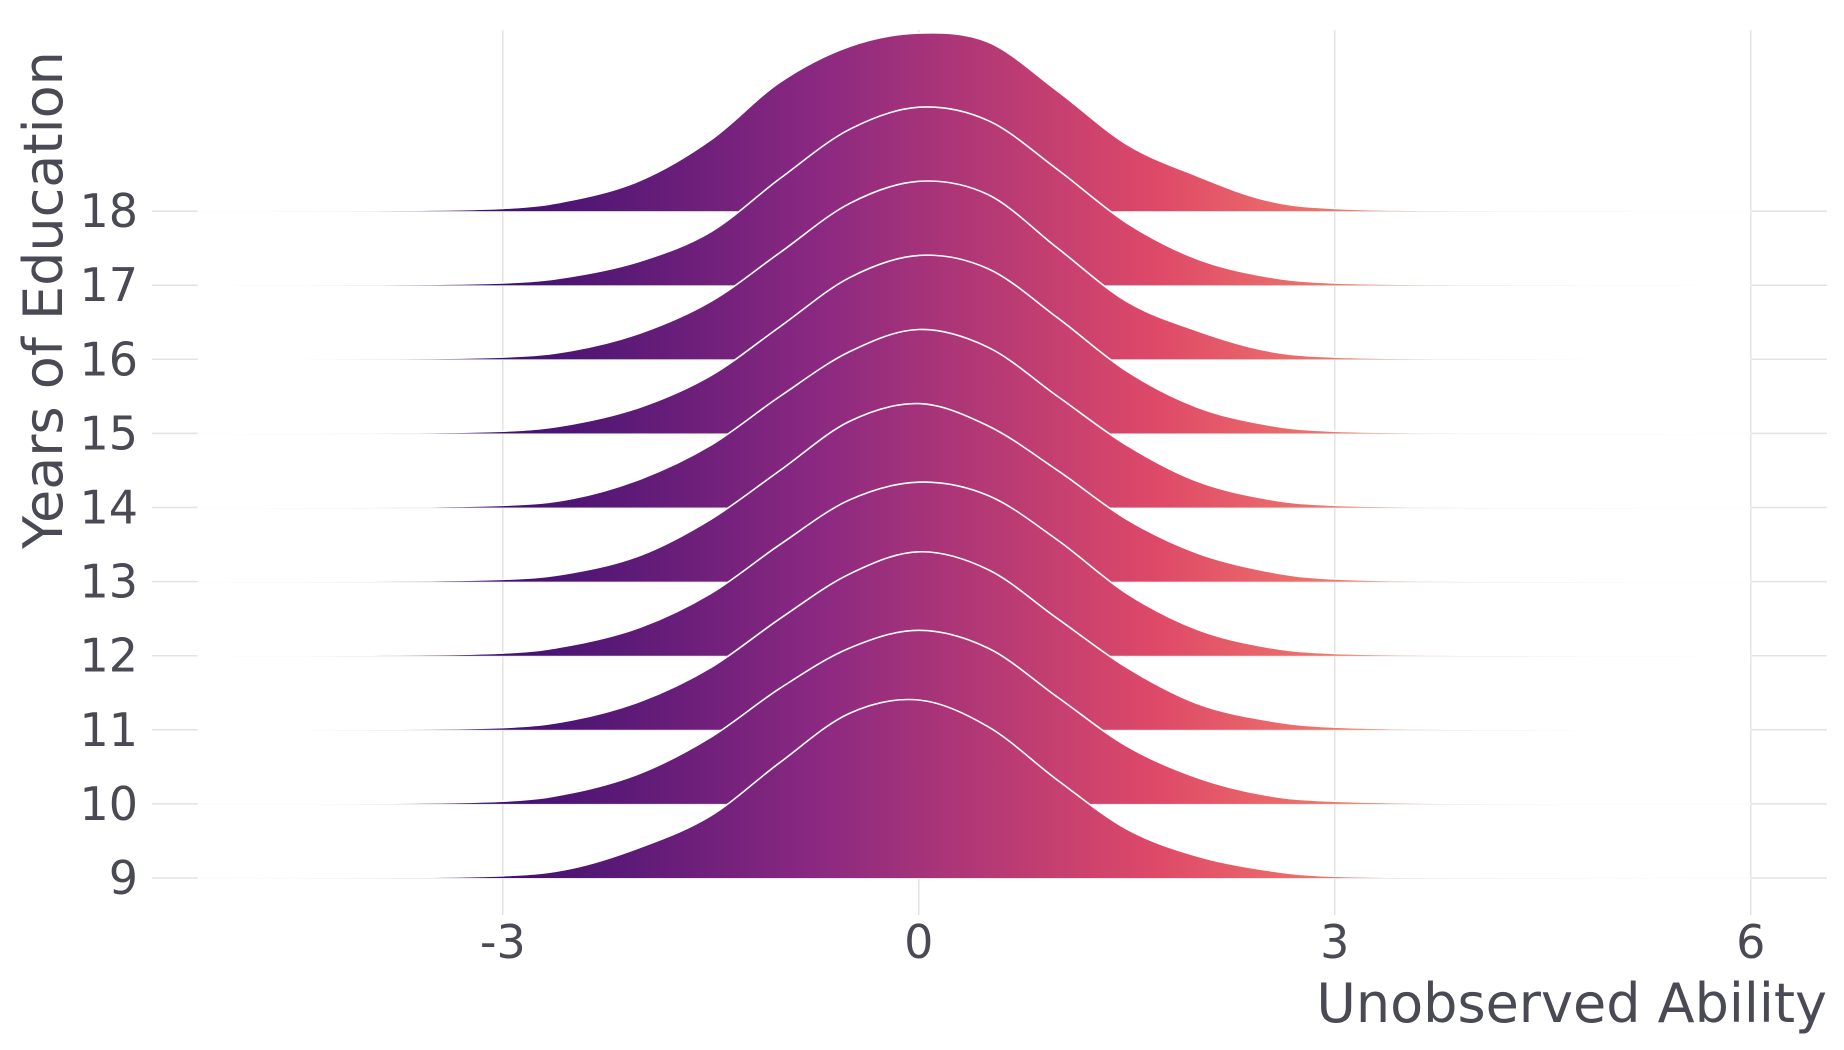 The height and width of the screenshot is (1050, 1844). I want to click on y-tick-label: 17, so click(108, 285).